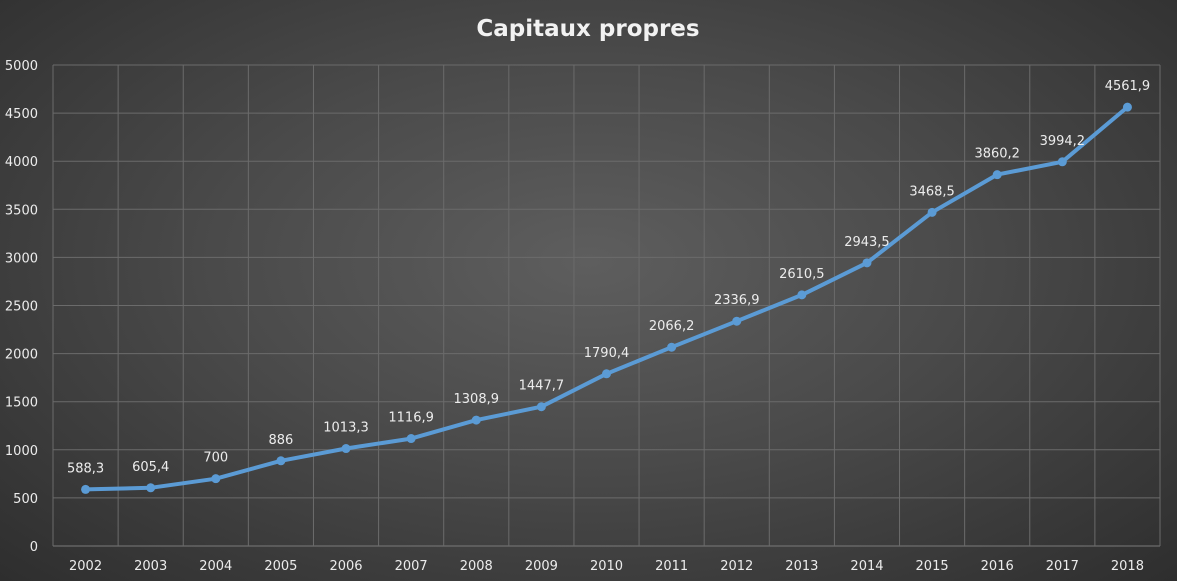 Image resolution: width=1177 pixels, height=581 pixels. What do you see at coordinates (21, 162) in the screenshot?
I see `y-tick-label: 4000` at bounding box center [21, 162].